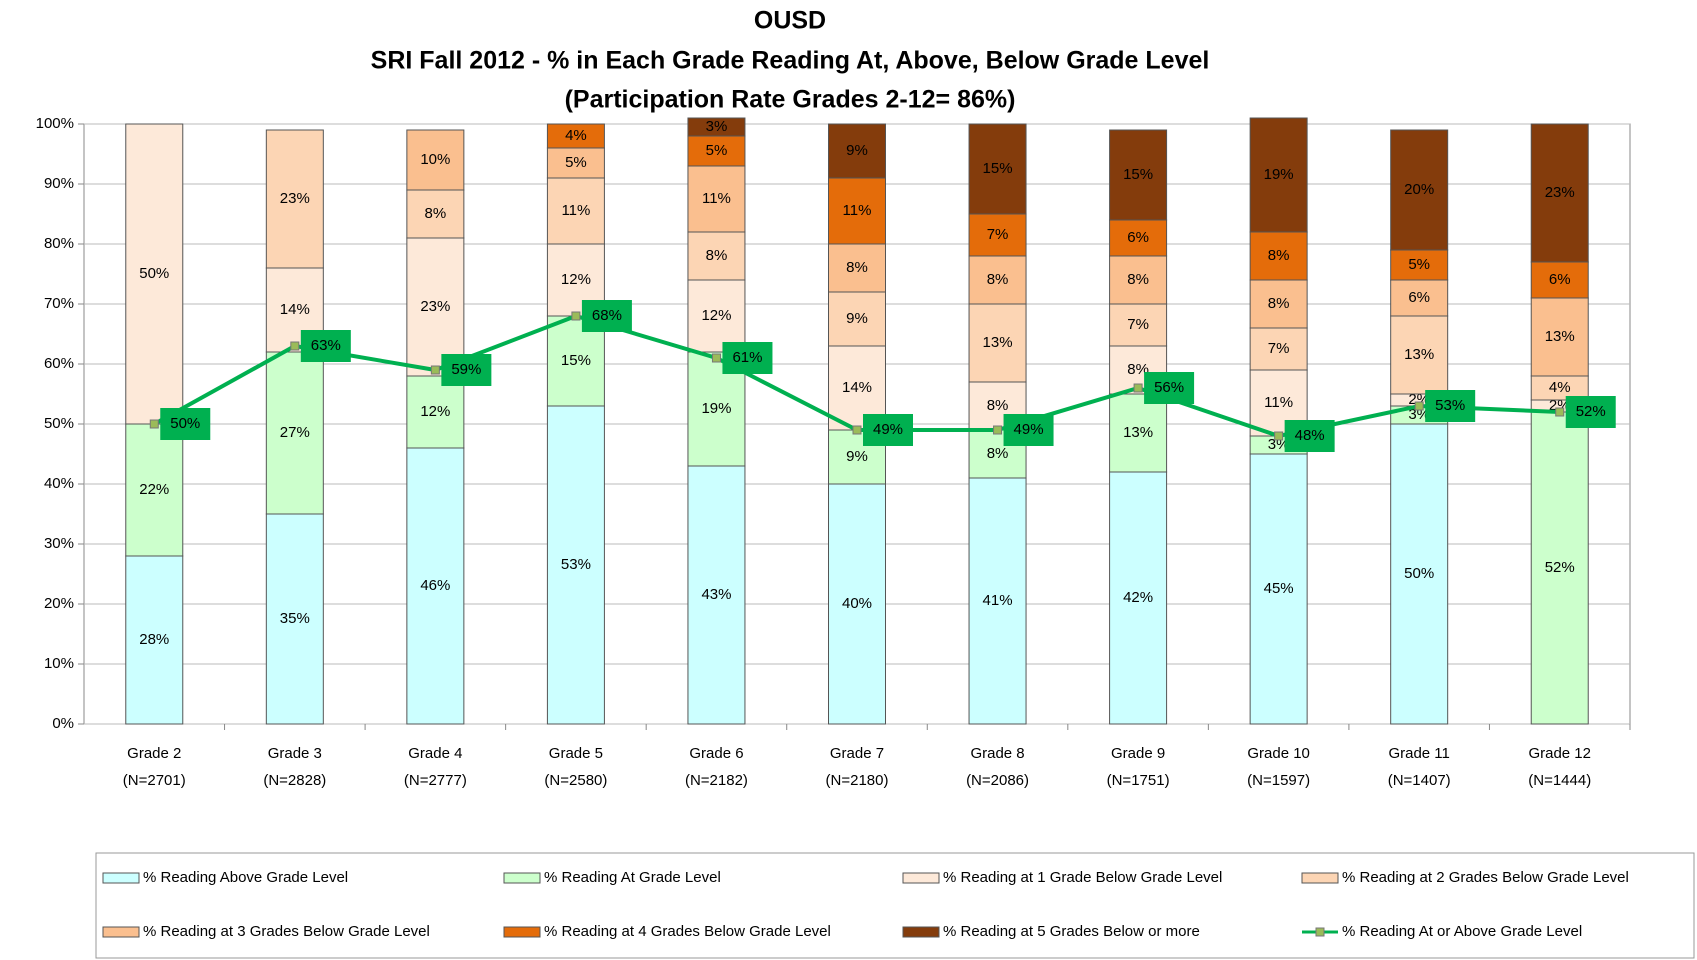 The width and height of the screenshot is (1697, 960). Describe the element at coordinates (857, 387) in the screenshot. I see `data-label: 14%` at that location.